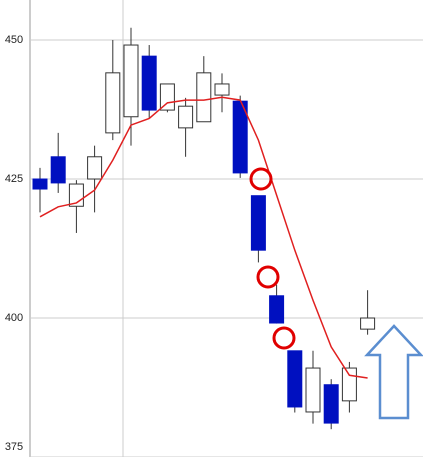 The height and width of the screenshot is (457, 423). Describe the element at coordinates (14, 40) in the screenshot. I see `y-tick-label: 450` at that location.